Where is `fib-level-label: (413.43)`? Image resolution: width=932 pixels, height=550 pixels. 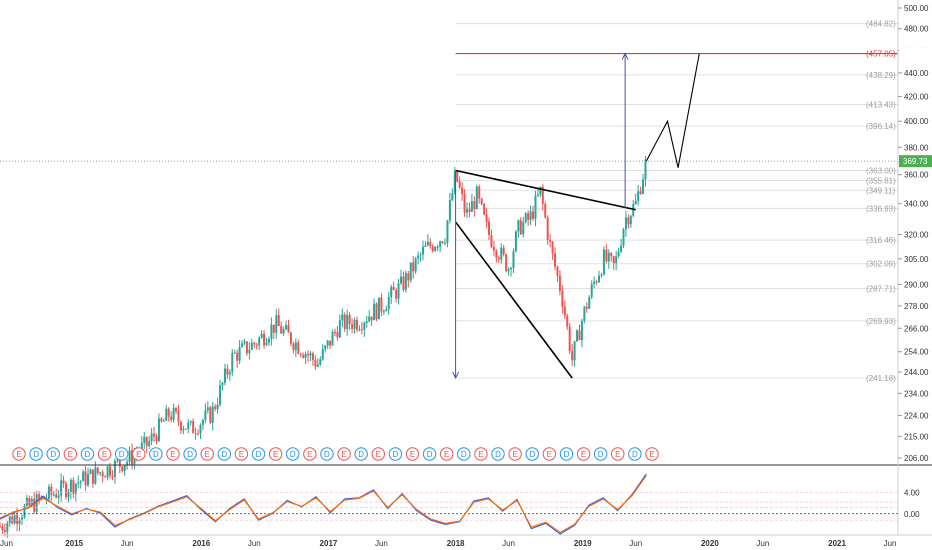
fib-level-label: (413.43) is located at coordinates (881, 104).